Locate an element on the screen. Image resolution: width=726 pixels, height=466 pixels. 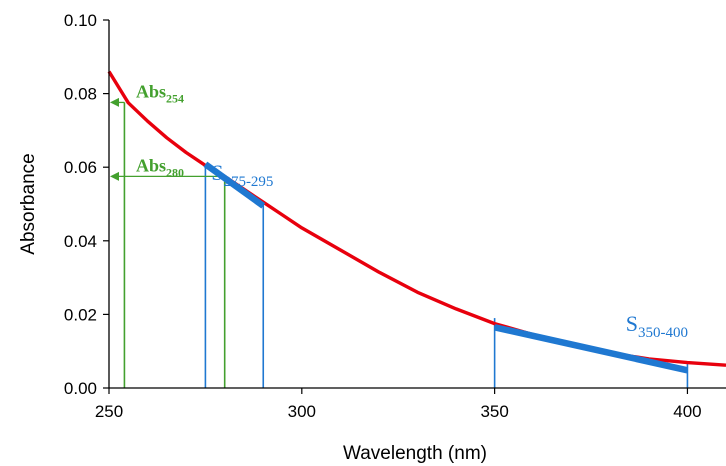
x-axis-title: Wavelength (nm) is located at coordinates (415, 453).